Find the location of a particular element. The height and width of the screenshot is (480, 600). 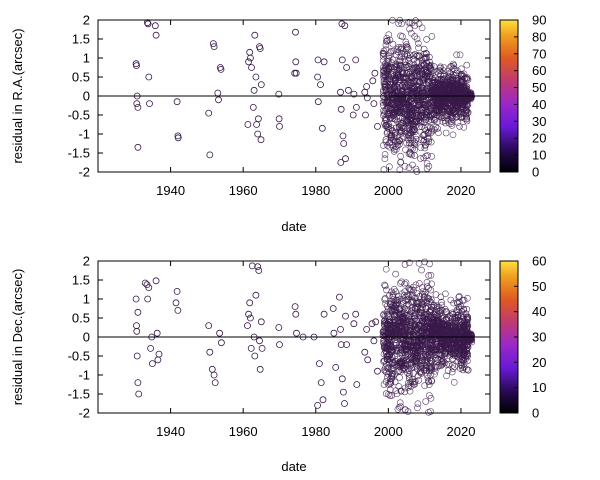

y-tick-label: 2 is located at coordinates (86, 261).